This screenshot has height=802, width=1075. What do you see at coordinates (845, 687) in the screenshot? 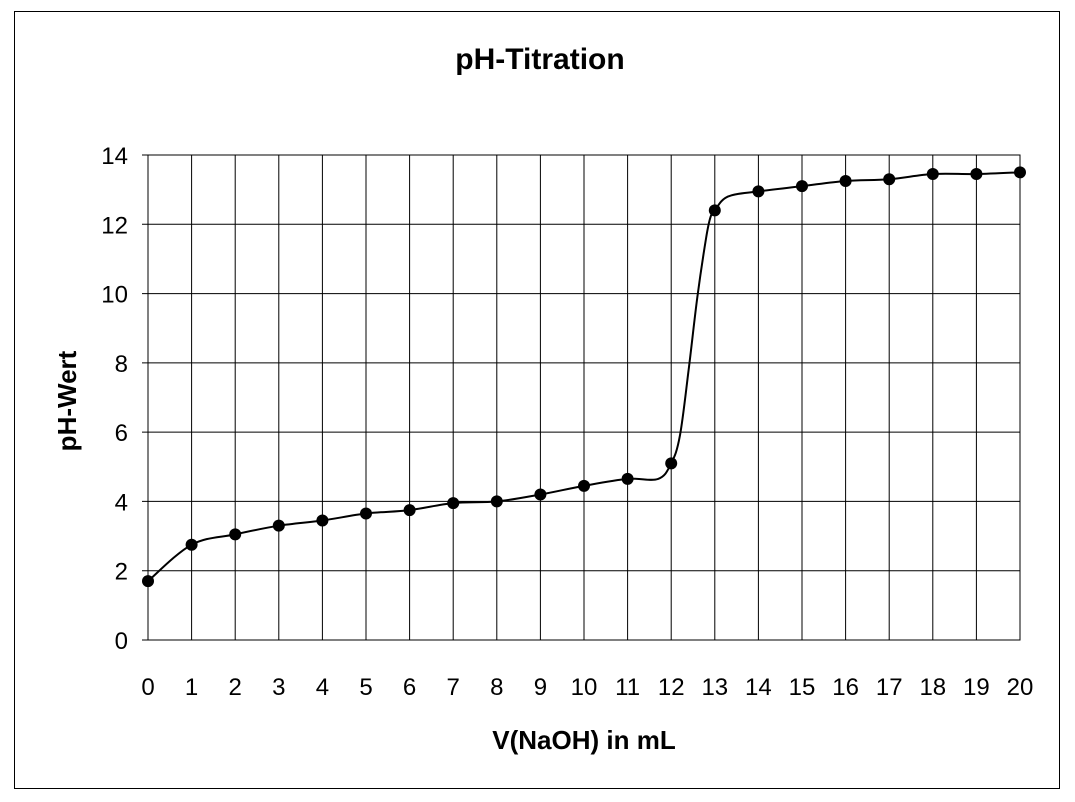
I see `x-tick-label: 16` at bounding box center [845, 687].